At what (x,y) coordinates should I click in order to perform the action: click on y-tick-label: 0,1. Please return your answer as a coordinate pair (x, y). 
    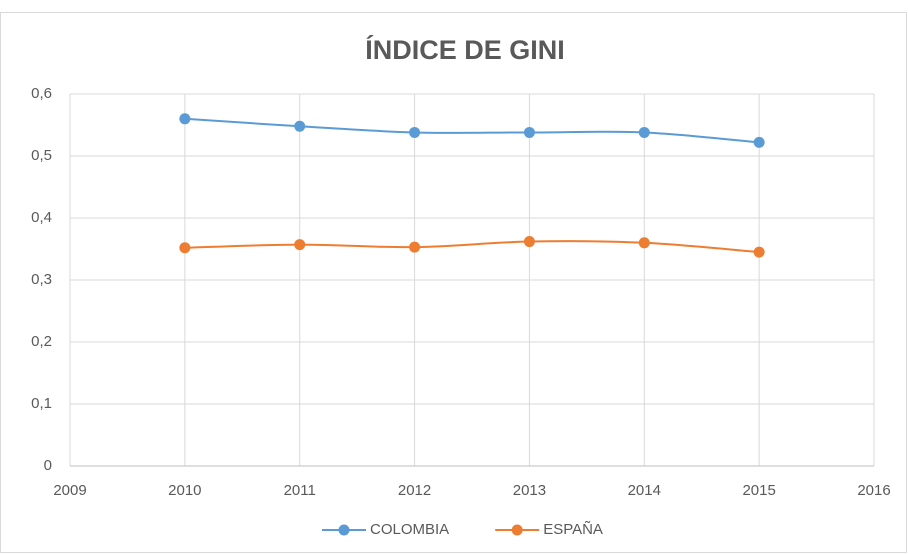
    Looking at the image, I should click on (41, 403).